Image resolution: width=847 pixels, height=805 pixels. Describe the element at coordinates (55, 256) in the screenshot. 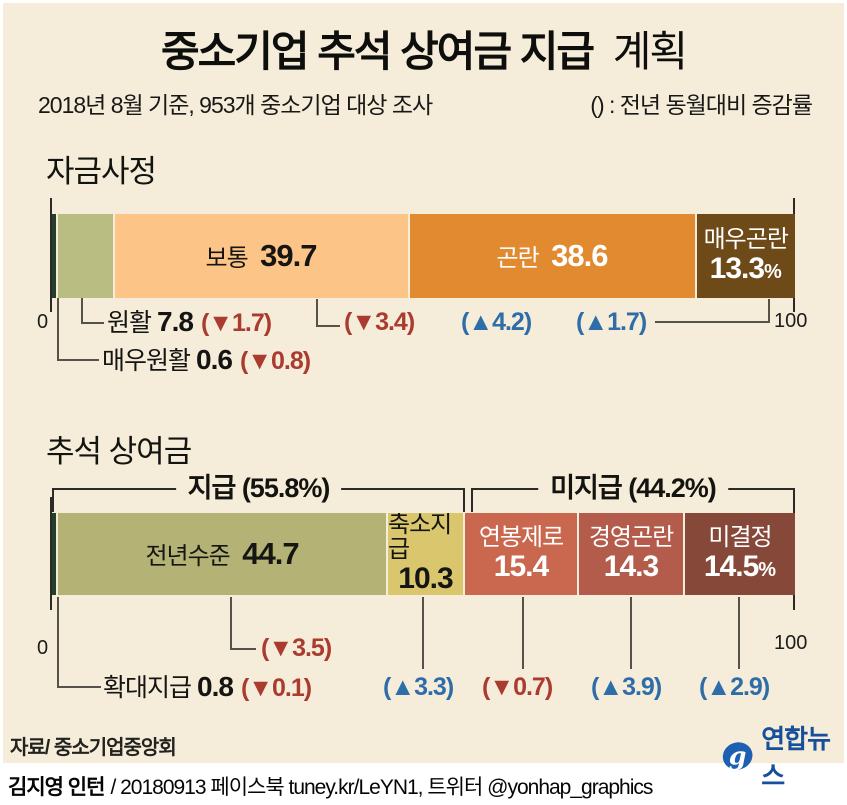

I see `chart1-segment-very-smooth` at that location.